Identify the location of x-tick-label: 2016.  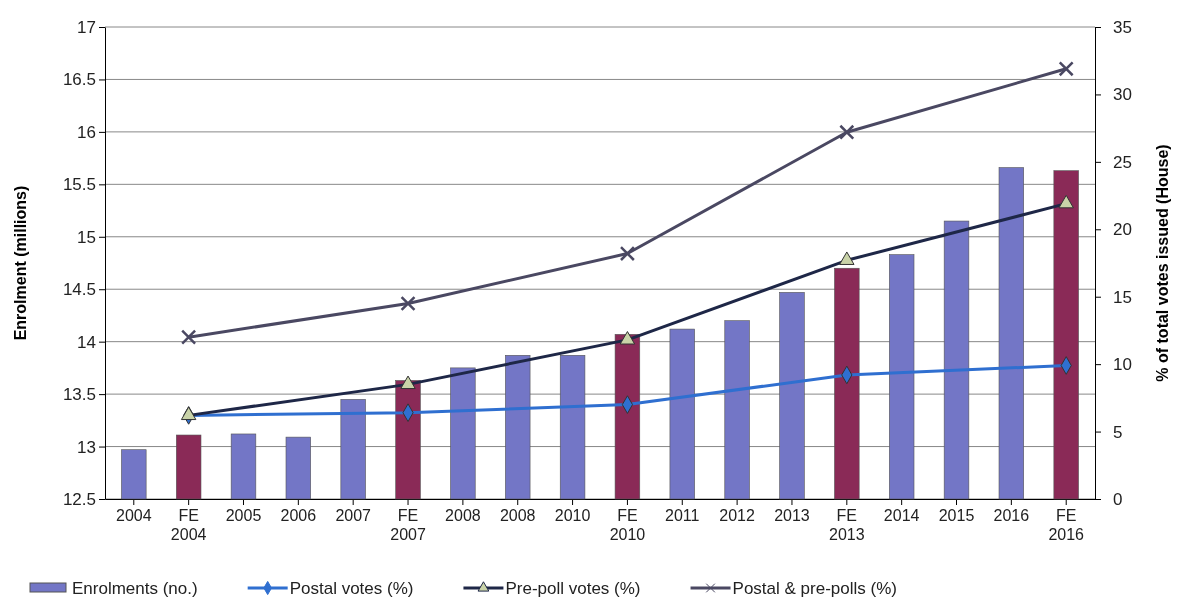
(1011, 515).